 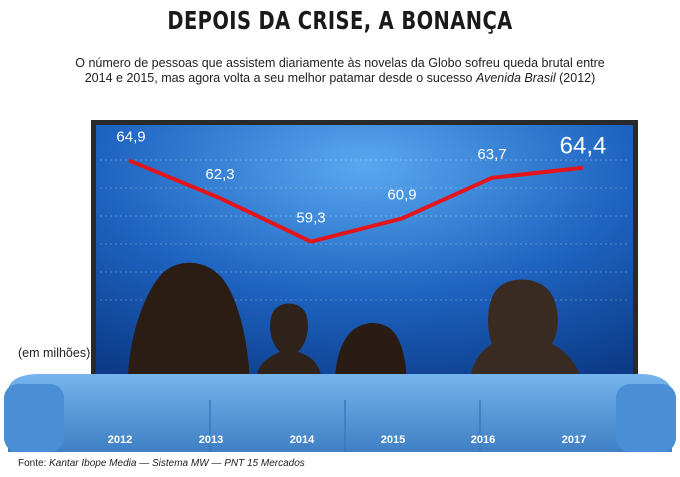 I want to click on data-label-2017: 64,4, so click(x=583, y=146).